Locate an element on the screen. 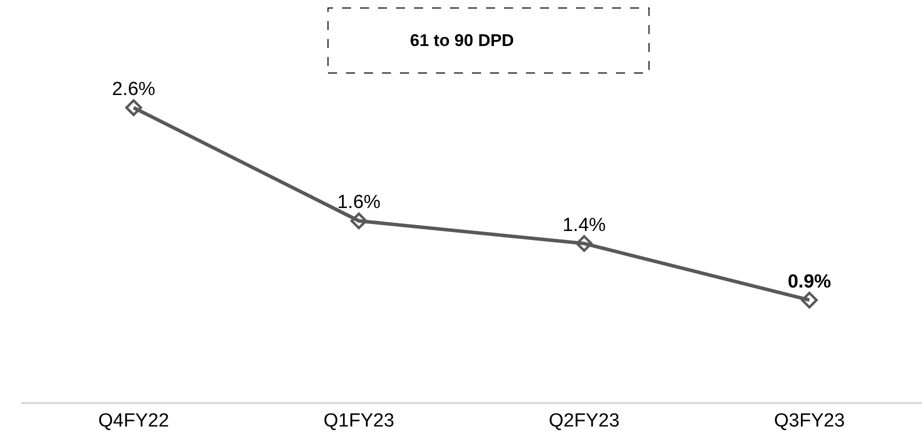  x-tick-label: Q1FY23 is located at coordinates (358, 421).